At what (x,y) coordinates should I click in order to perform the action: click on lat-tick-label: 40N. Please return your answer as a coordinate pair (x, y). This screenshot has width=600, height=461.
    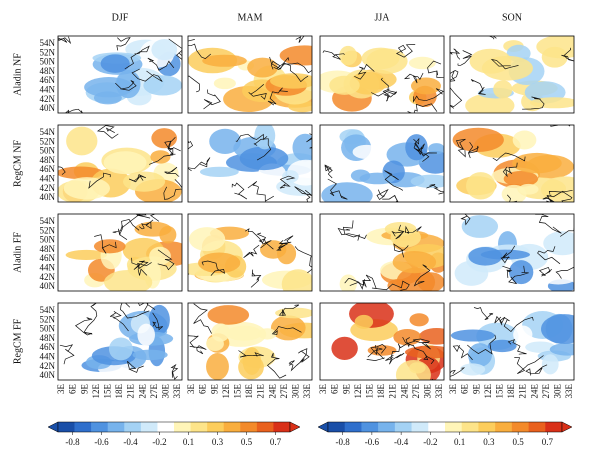
    Looking at the image, I should click on (48, 375).